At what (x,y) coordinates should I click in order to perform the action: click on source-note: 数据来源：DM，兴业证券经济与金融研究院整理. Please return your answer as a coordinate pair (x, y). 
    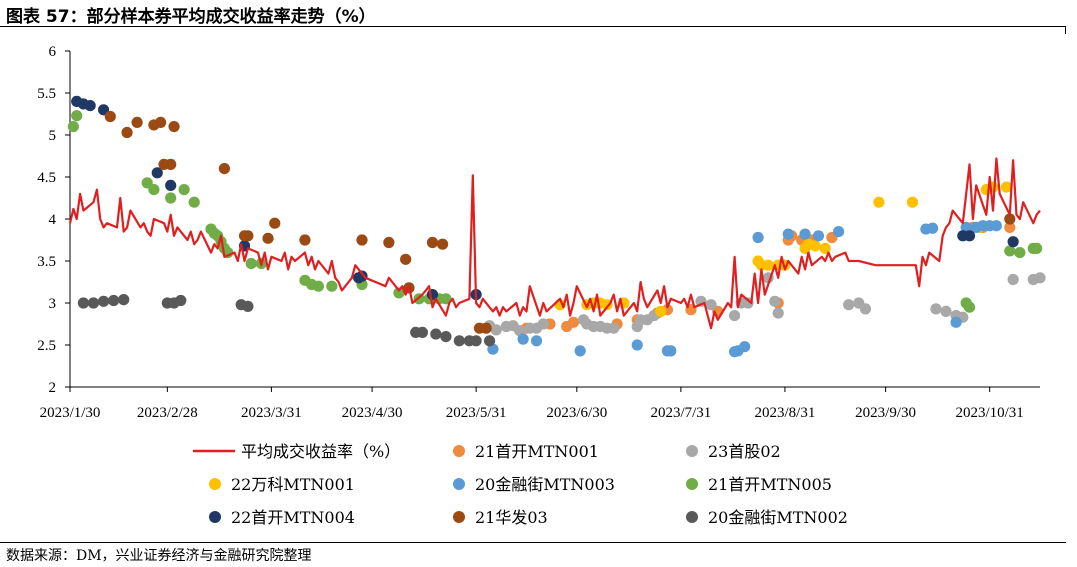
    Looking at the image, I should click on (159, 556).